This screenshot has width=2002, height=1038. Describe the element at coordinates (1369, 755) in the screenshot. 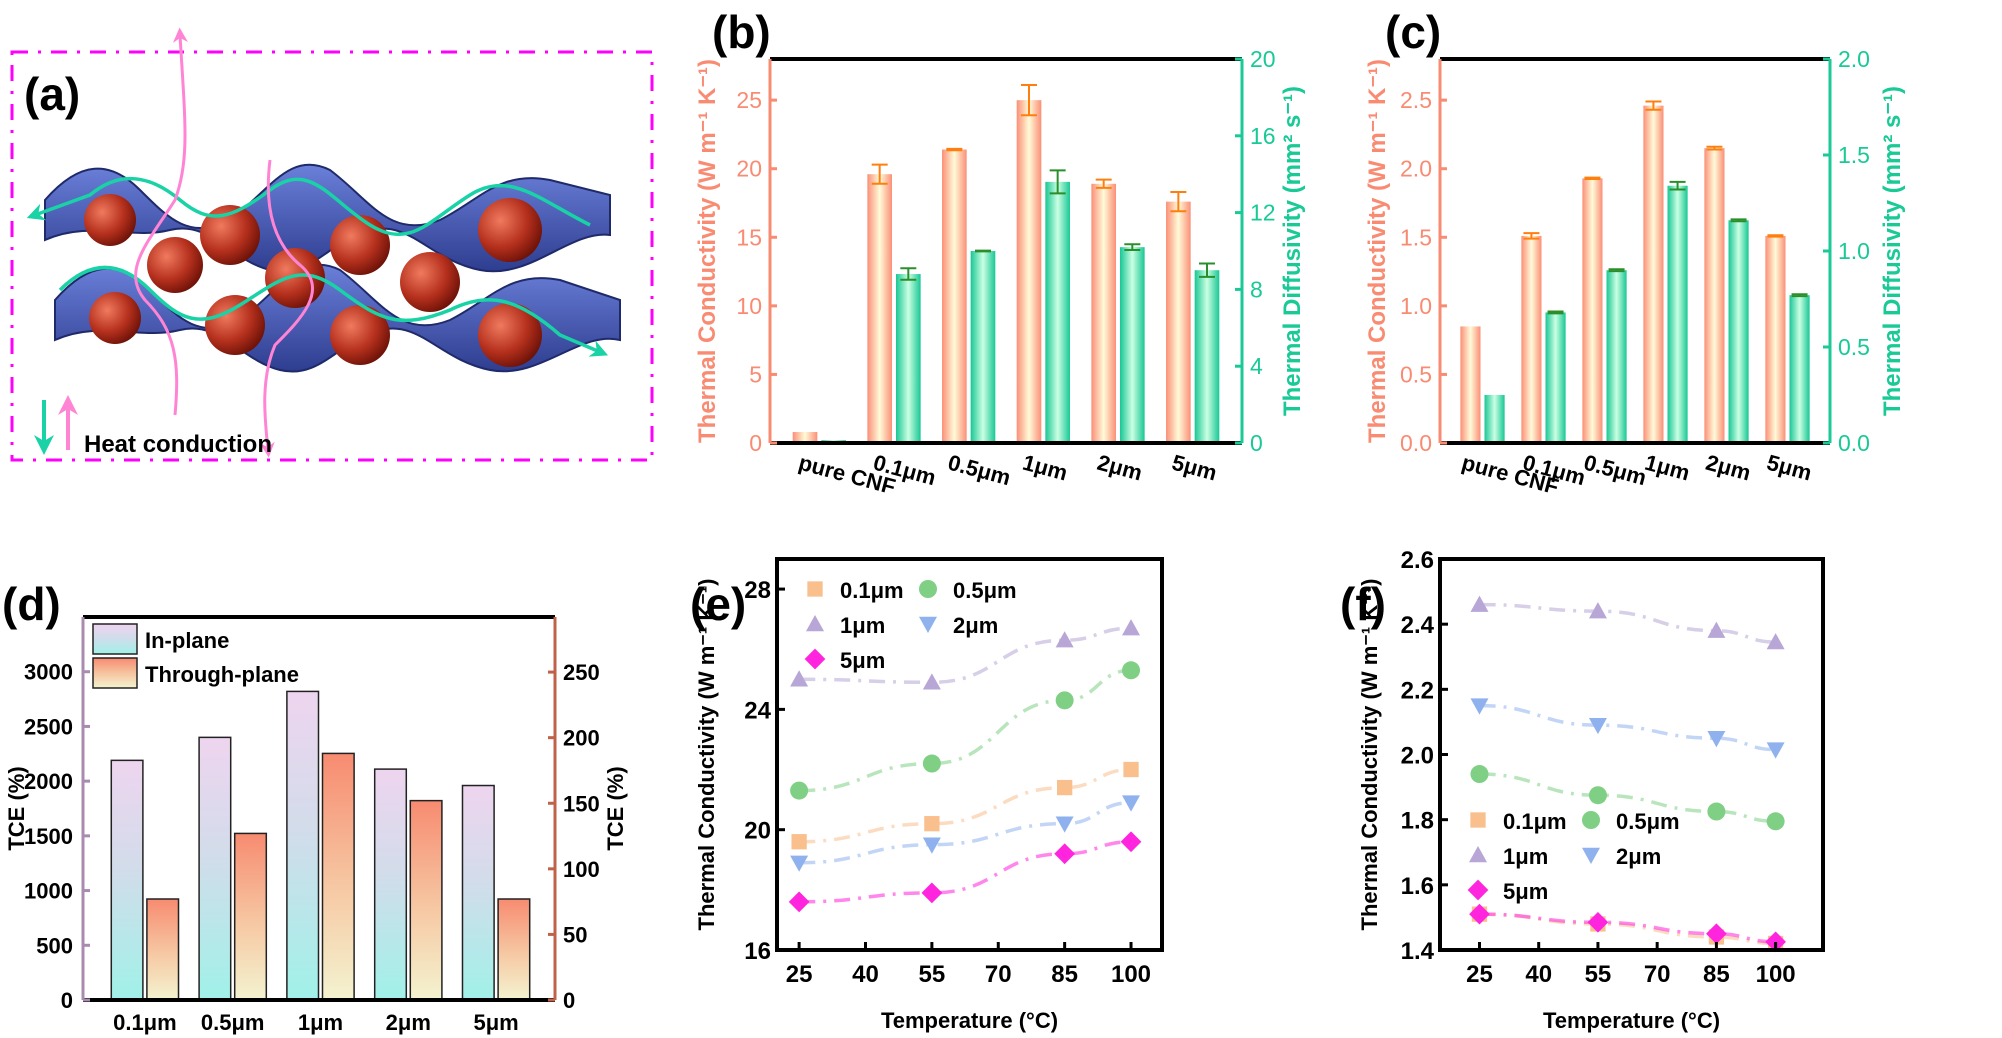

I see `y-axis-label: Thermal Conductivity (W m⁻¹ K⁻¹)` at that location.